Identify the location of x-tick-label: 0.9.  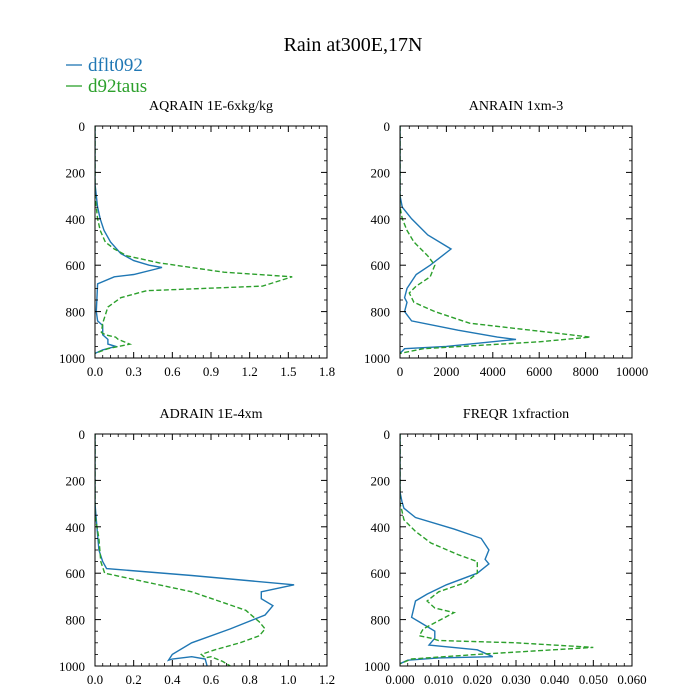
(211, 371).